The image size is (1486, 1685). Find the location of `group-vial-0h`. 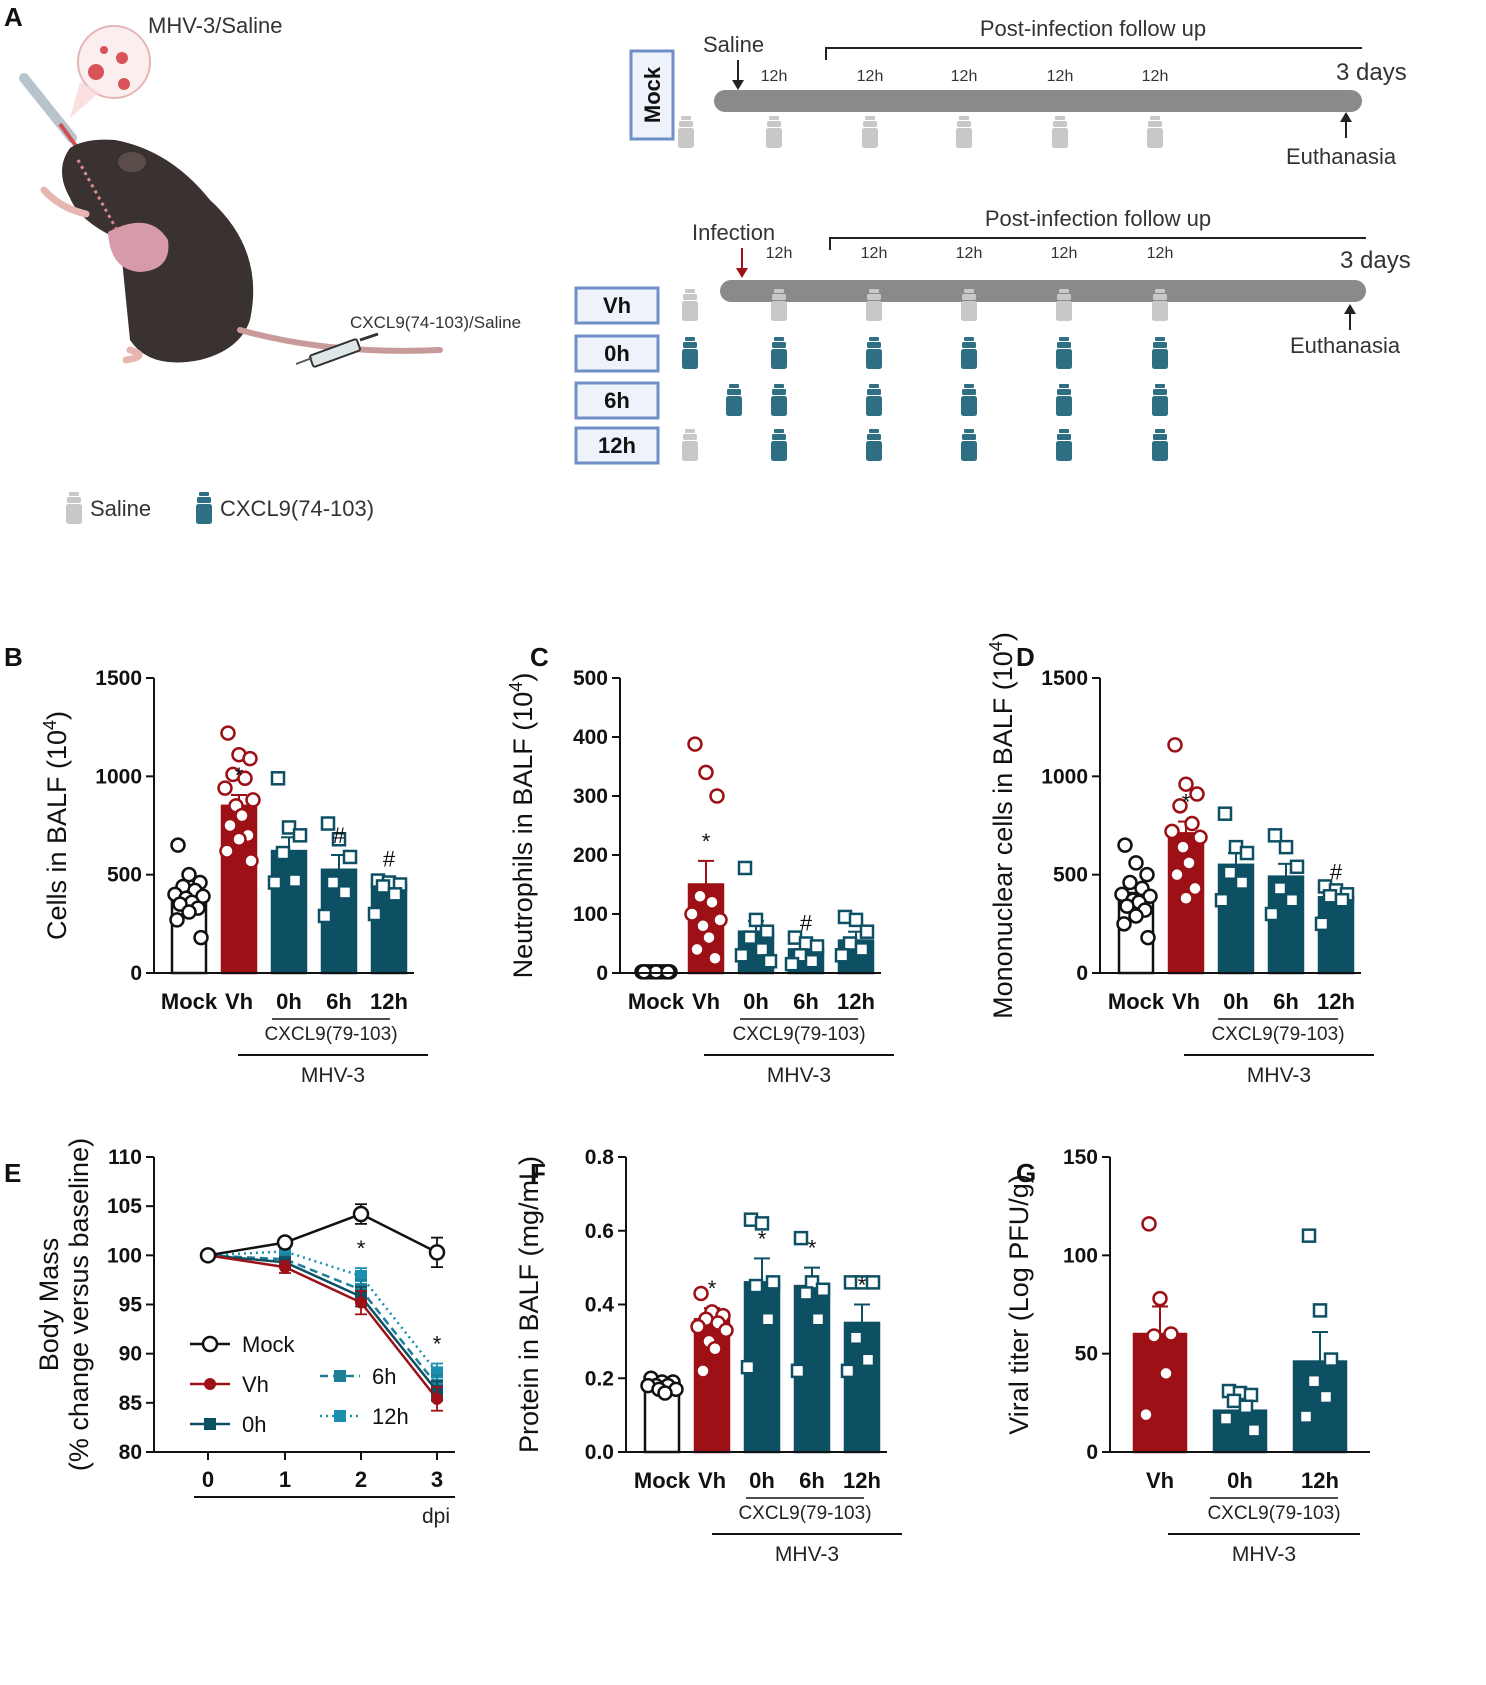

group-vial-0h is located at coordinates (969, 353).